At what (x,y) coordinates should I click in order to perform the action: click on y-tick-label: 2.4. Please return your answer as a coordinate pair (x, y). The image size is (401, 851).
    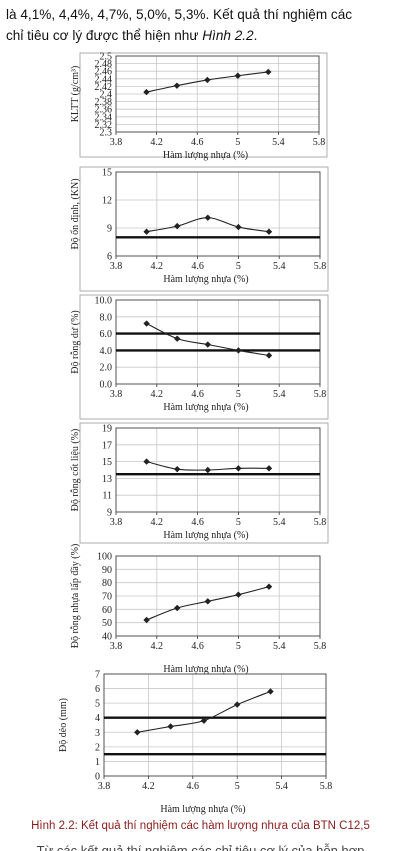
    Looking at the image, I should click on (106, 95).